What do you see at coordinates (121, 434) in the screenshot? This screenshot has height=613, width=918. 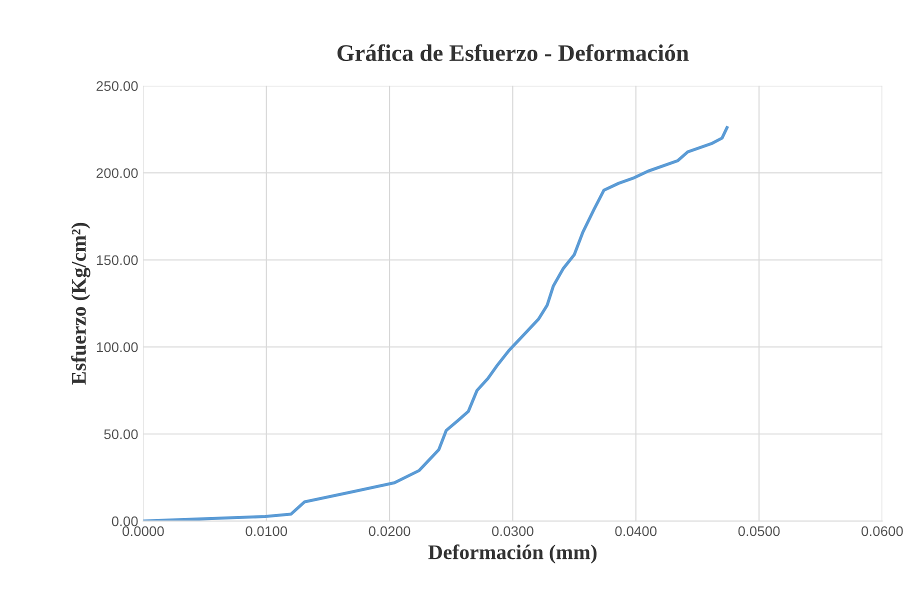 I see `y-tick-label: 50.00` at bounding box center [121, 434].